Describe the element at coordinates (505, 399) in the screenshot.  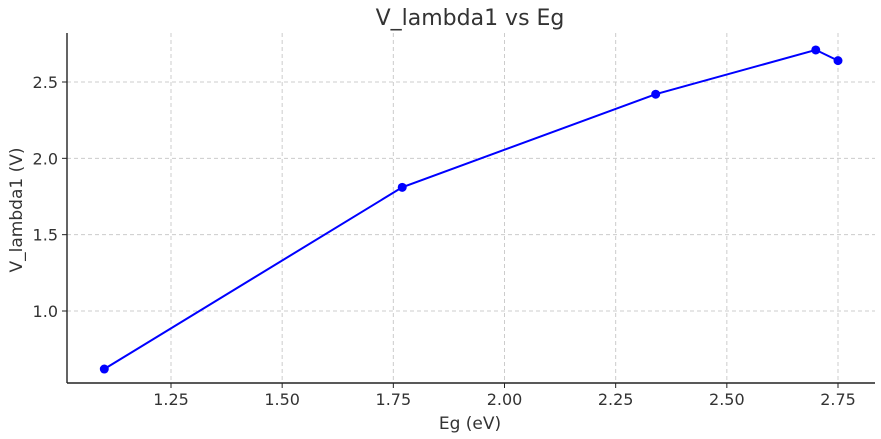
I see `x-tick-label: 2.00` at that location.